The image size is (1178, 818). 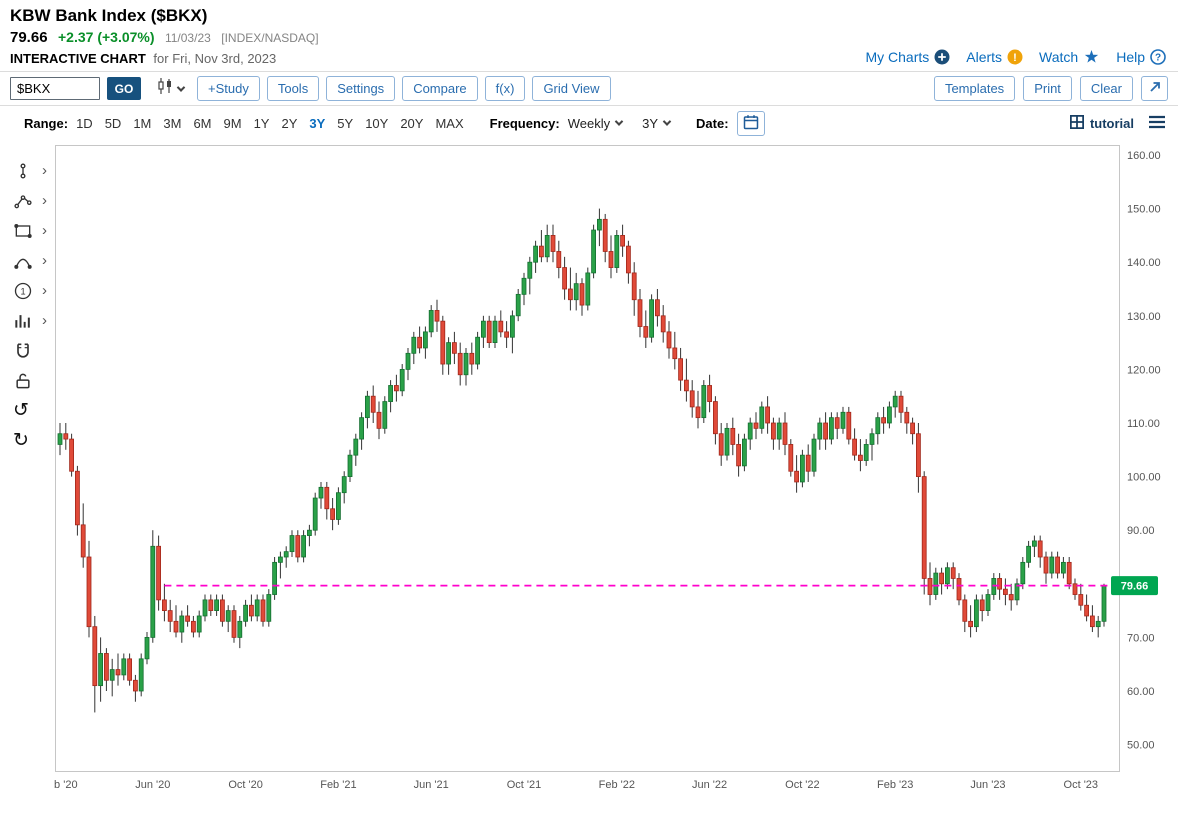 I want to click on toolbar-button-compare: Compare, so click(x=440, y=88).